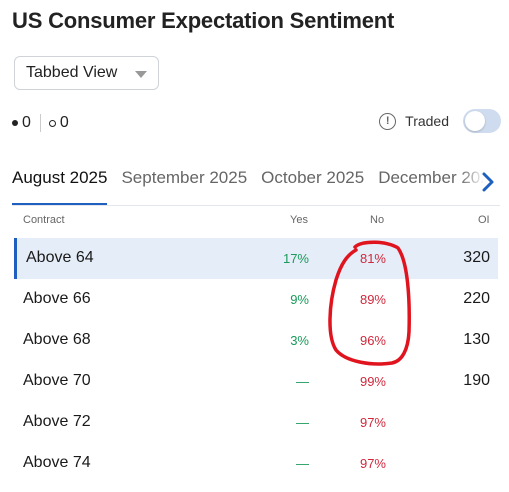  Describe the element at coordinates (58, 123) in the screenshot. I see `stat-empty: 0` at that location.